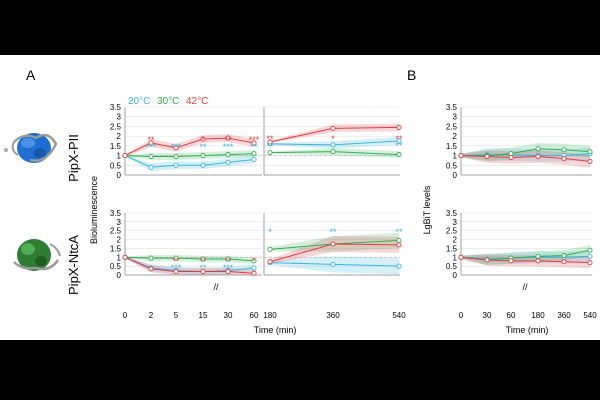 Image resolution: width=600 pixels, height=400 pixels. What do you see at coordinates (270, 315) in the screenshot?
I see `x-tick-a-late: 180` at bounding box center [270, 315].